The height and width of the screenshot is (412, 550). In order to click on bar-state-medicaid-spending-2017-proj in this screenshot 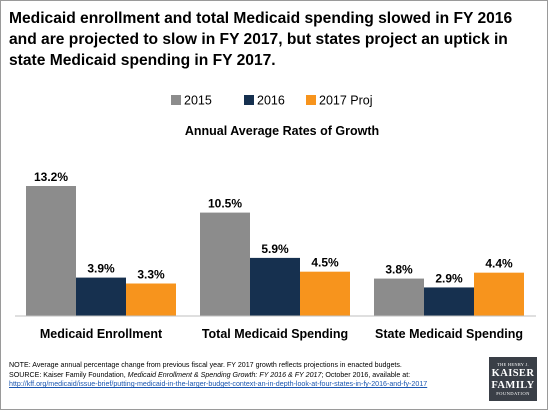, I will do `click(499, 294)`.